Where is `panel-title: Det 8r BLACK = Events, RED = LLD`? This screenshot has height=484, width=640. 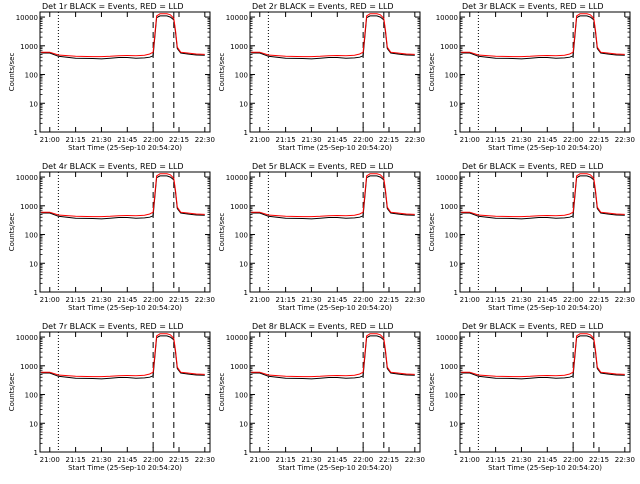
panel-title: Det 8r BLACK = Events, RED = LLD is located at coordinates (323, 326).